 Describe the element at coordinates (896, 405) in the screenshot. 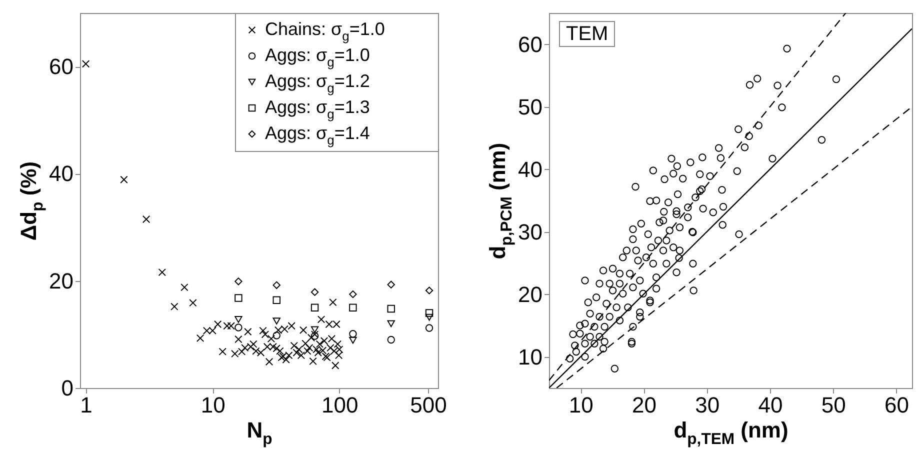

I see `x-tick-label: 60` at that location.